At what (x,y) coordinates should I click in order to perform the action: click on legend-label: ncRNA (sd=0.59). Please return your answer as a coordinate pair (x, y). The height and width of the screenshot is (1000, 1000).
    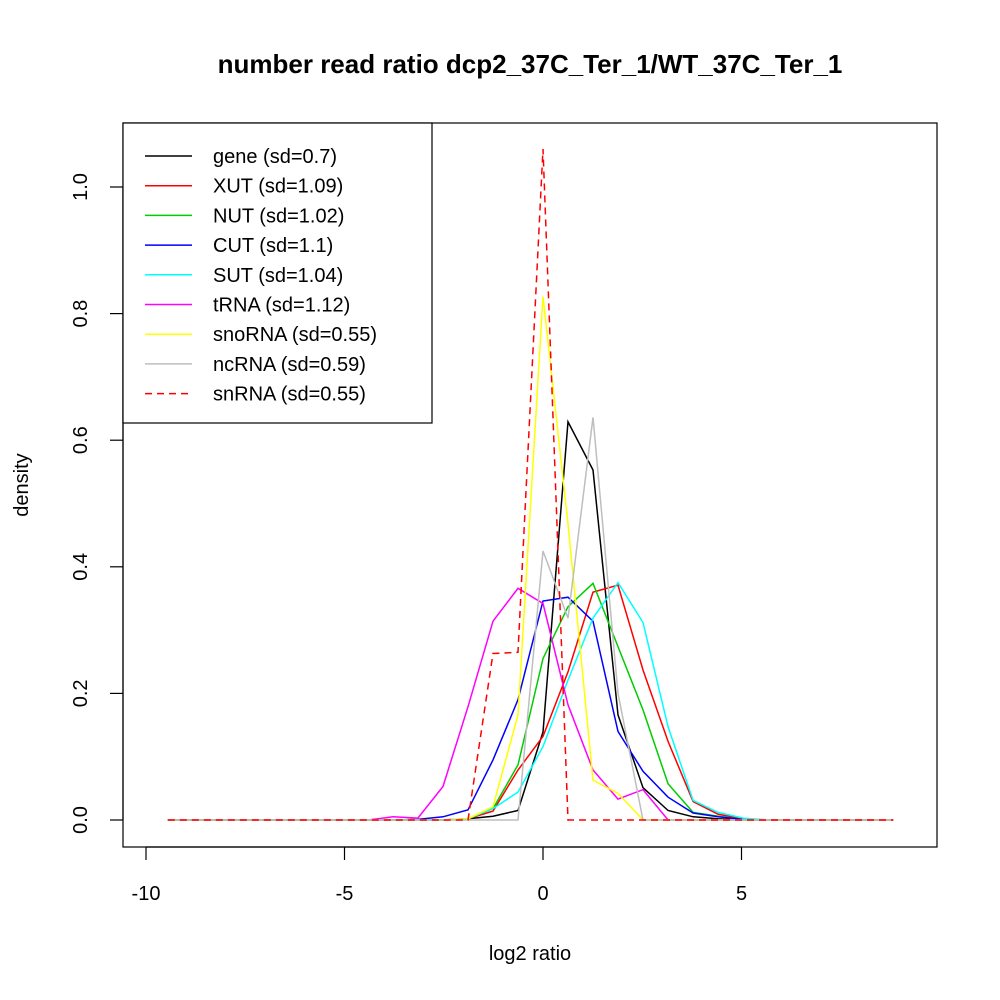
    Looking at the image, I should click on (289, 365).